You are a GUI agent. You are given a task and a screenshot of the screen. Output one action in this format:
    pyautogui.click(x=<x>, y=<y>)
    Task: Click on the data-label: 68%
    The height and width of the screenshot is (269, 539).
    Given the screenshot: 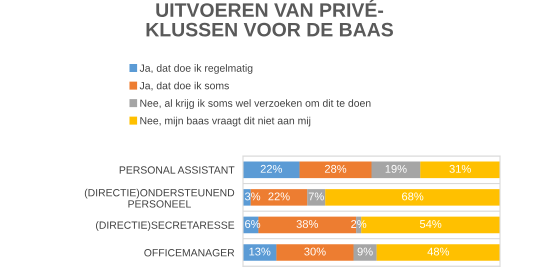 What is the action you would take?
    pyautogui.click(x=413, y=196)
    